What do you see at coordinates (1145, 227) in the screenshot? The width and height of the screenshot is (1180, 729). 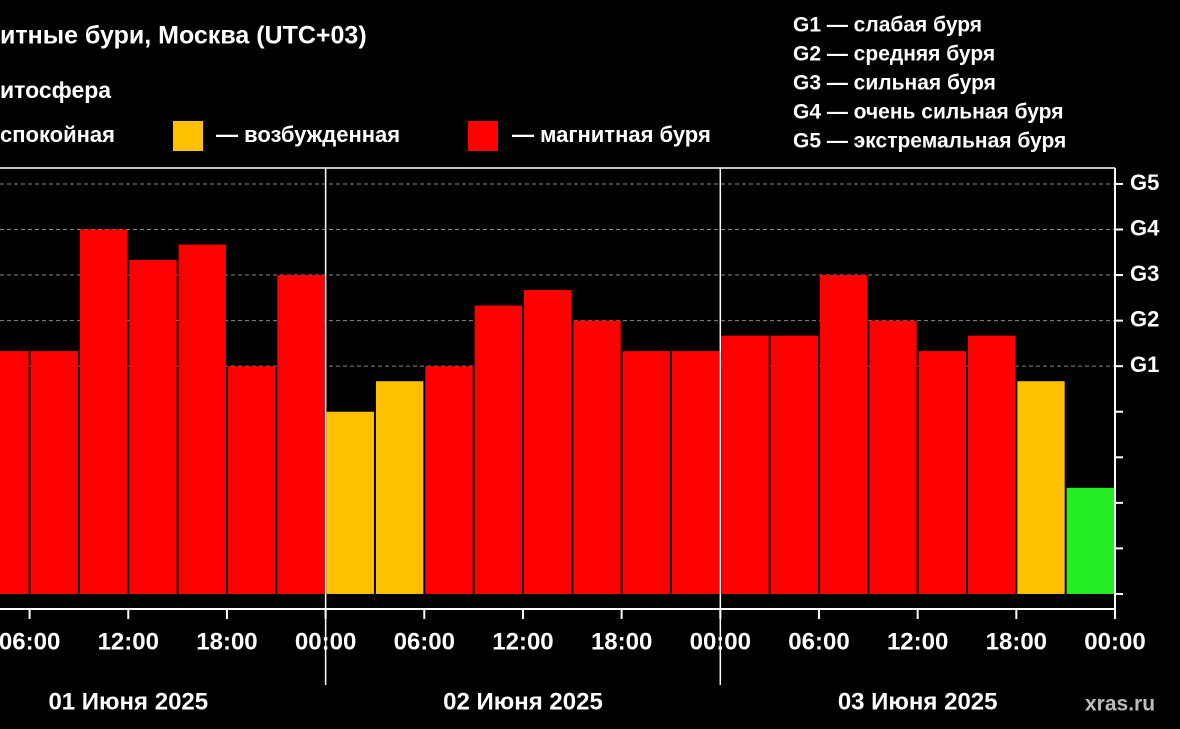 I see `y-tick-label: G4` at bounding box center [1145, 227].